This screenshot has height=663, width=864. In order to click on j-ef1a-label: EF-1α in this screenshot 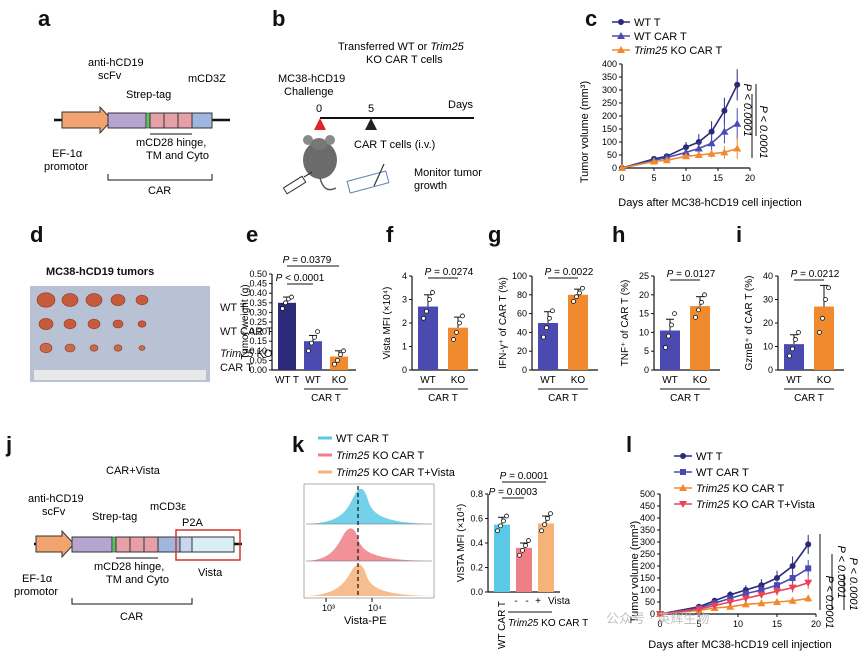, I will do `click(37, 579)`.